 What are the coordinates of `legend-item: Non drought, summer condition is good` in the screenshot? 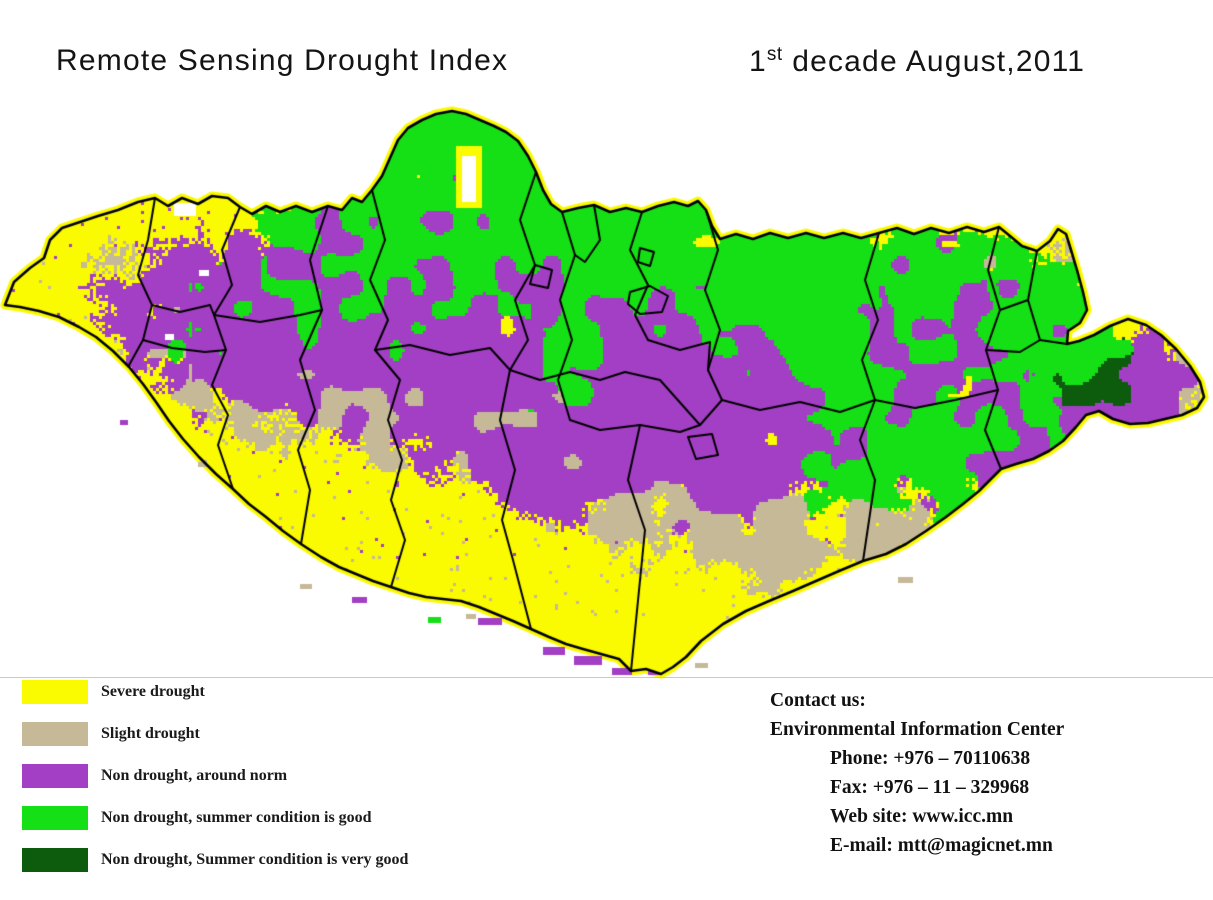 It's located at (215, 818).